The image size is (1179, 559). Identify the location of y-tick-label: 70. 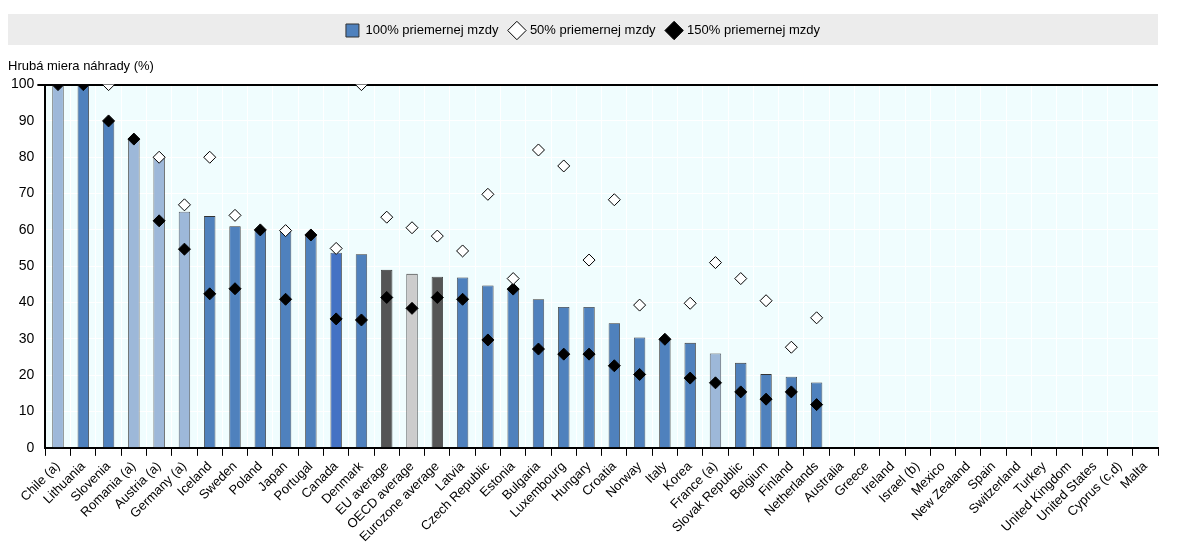
(26, 192).